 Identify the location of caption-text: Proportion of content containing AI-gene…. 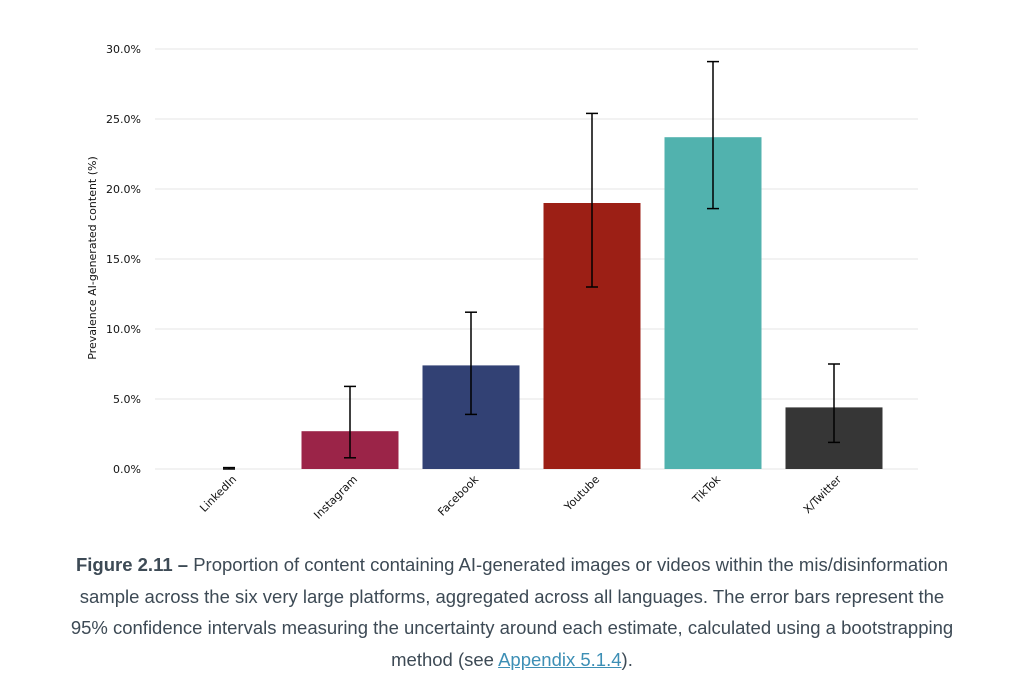
(512, 612).